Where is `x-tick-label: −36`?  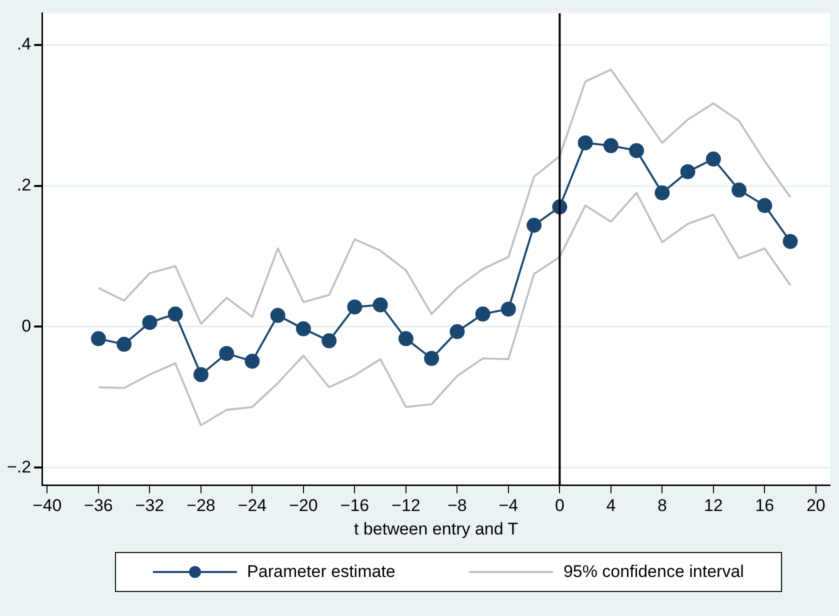
x-tick-label: −36 is located at coordinates (98, 506).